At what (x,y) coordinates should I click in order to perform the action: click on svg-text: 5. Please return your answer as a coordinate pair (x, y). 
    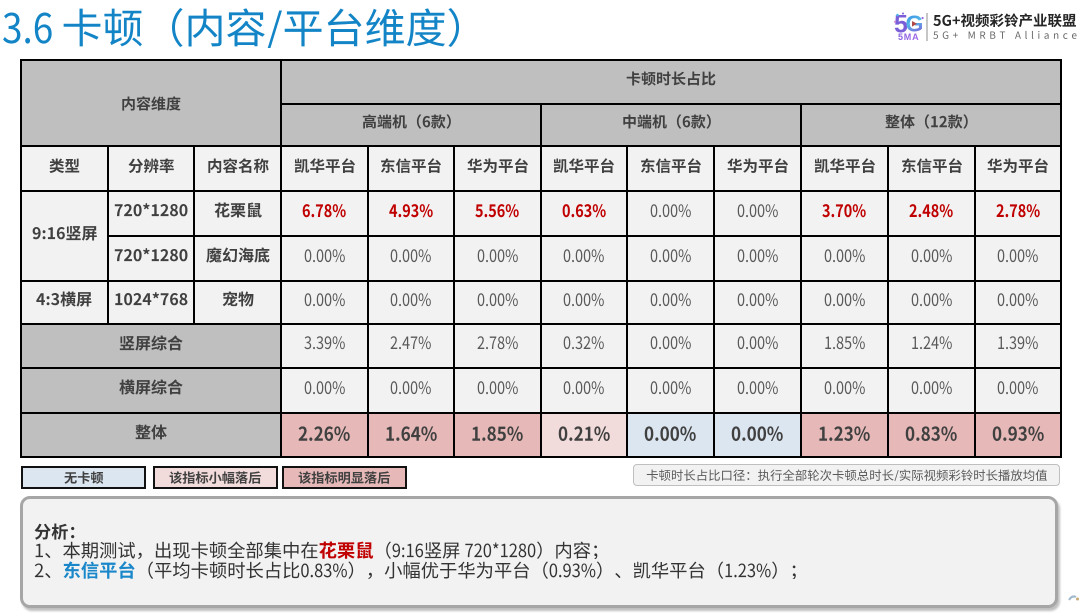
    Looking at the image, I should click on (901, 25).